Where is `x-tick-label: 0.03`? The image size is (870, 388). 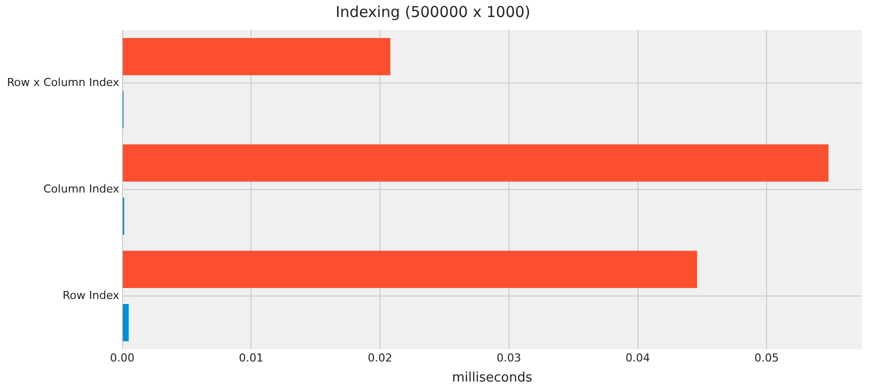 x-tick-label: 0.03 is located at coordinates (509, 358).